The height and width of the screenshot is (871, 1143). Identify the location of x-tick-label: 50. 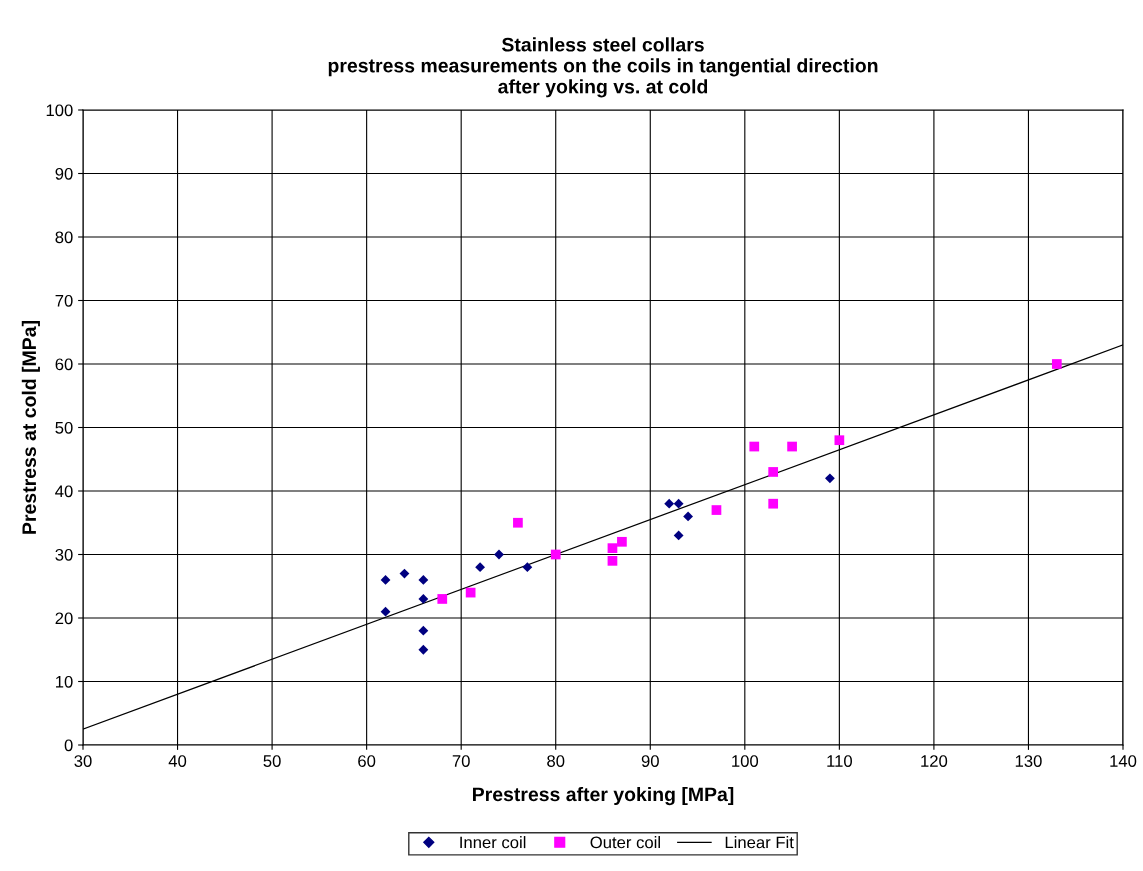
(272, 761).